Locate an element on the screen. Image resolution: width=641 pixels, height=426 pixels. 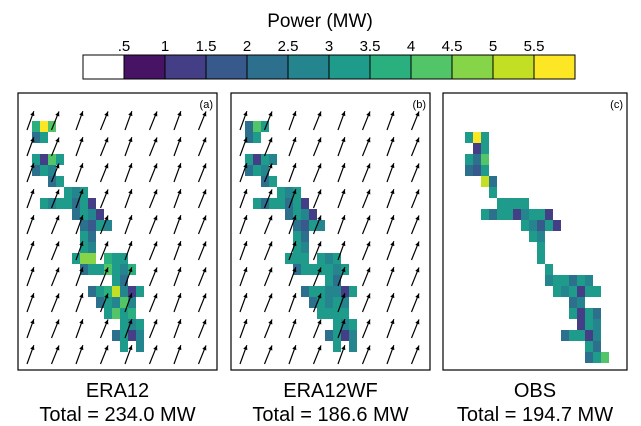
colorbar-tick-label: .5 is located at coordinates (124, 46).